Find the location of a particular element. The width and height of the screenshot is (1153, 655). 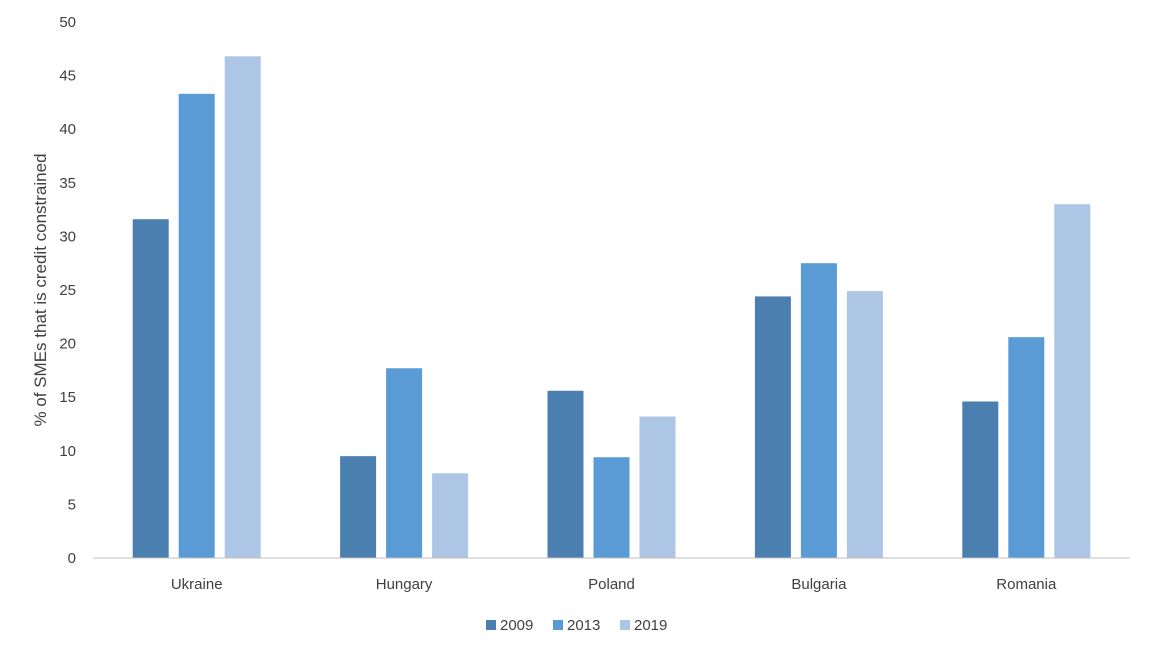

y-tick-label: 25 is located at coordinates (67, 290).